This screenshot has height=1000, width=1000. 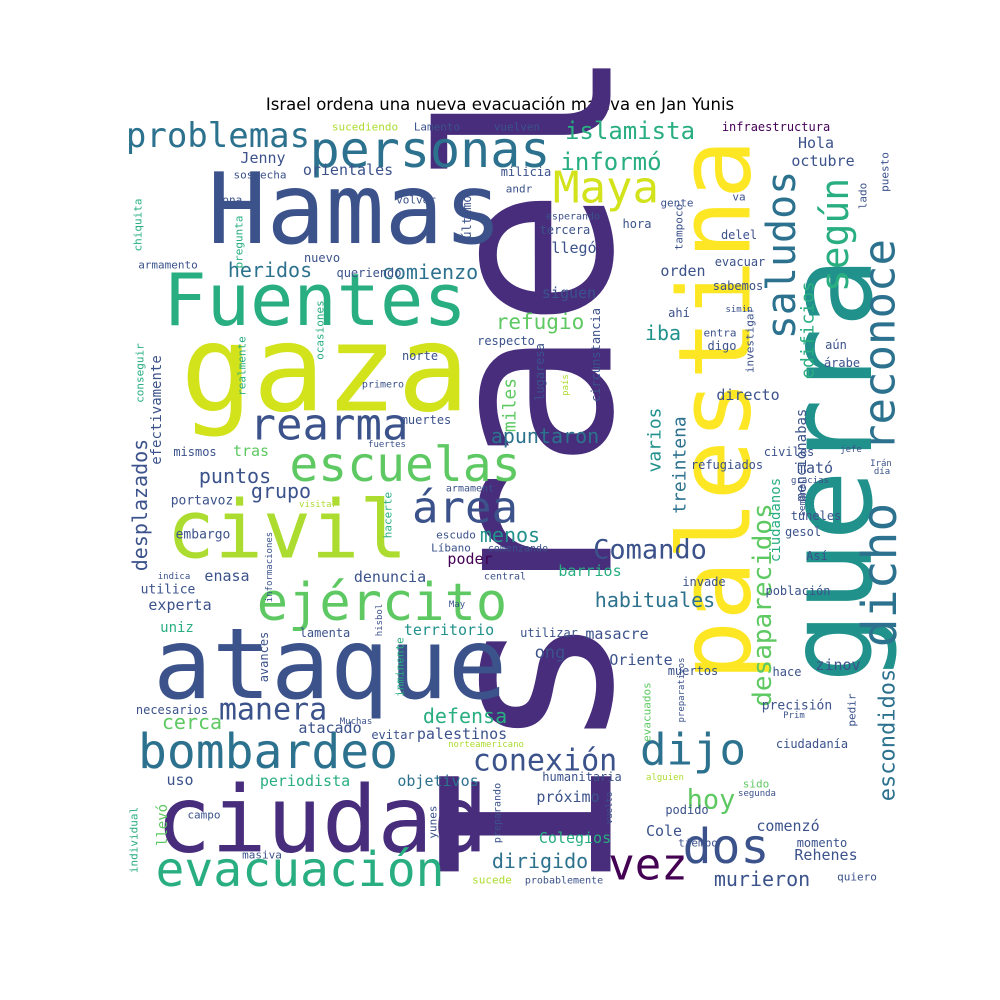 What do you see at coordinates (392, 735) in the screenshot?
I see `word-124: evitar` at bounding box center [392, 735].